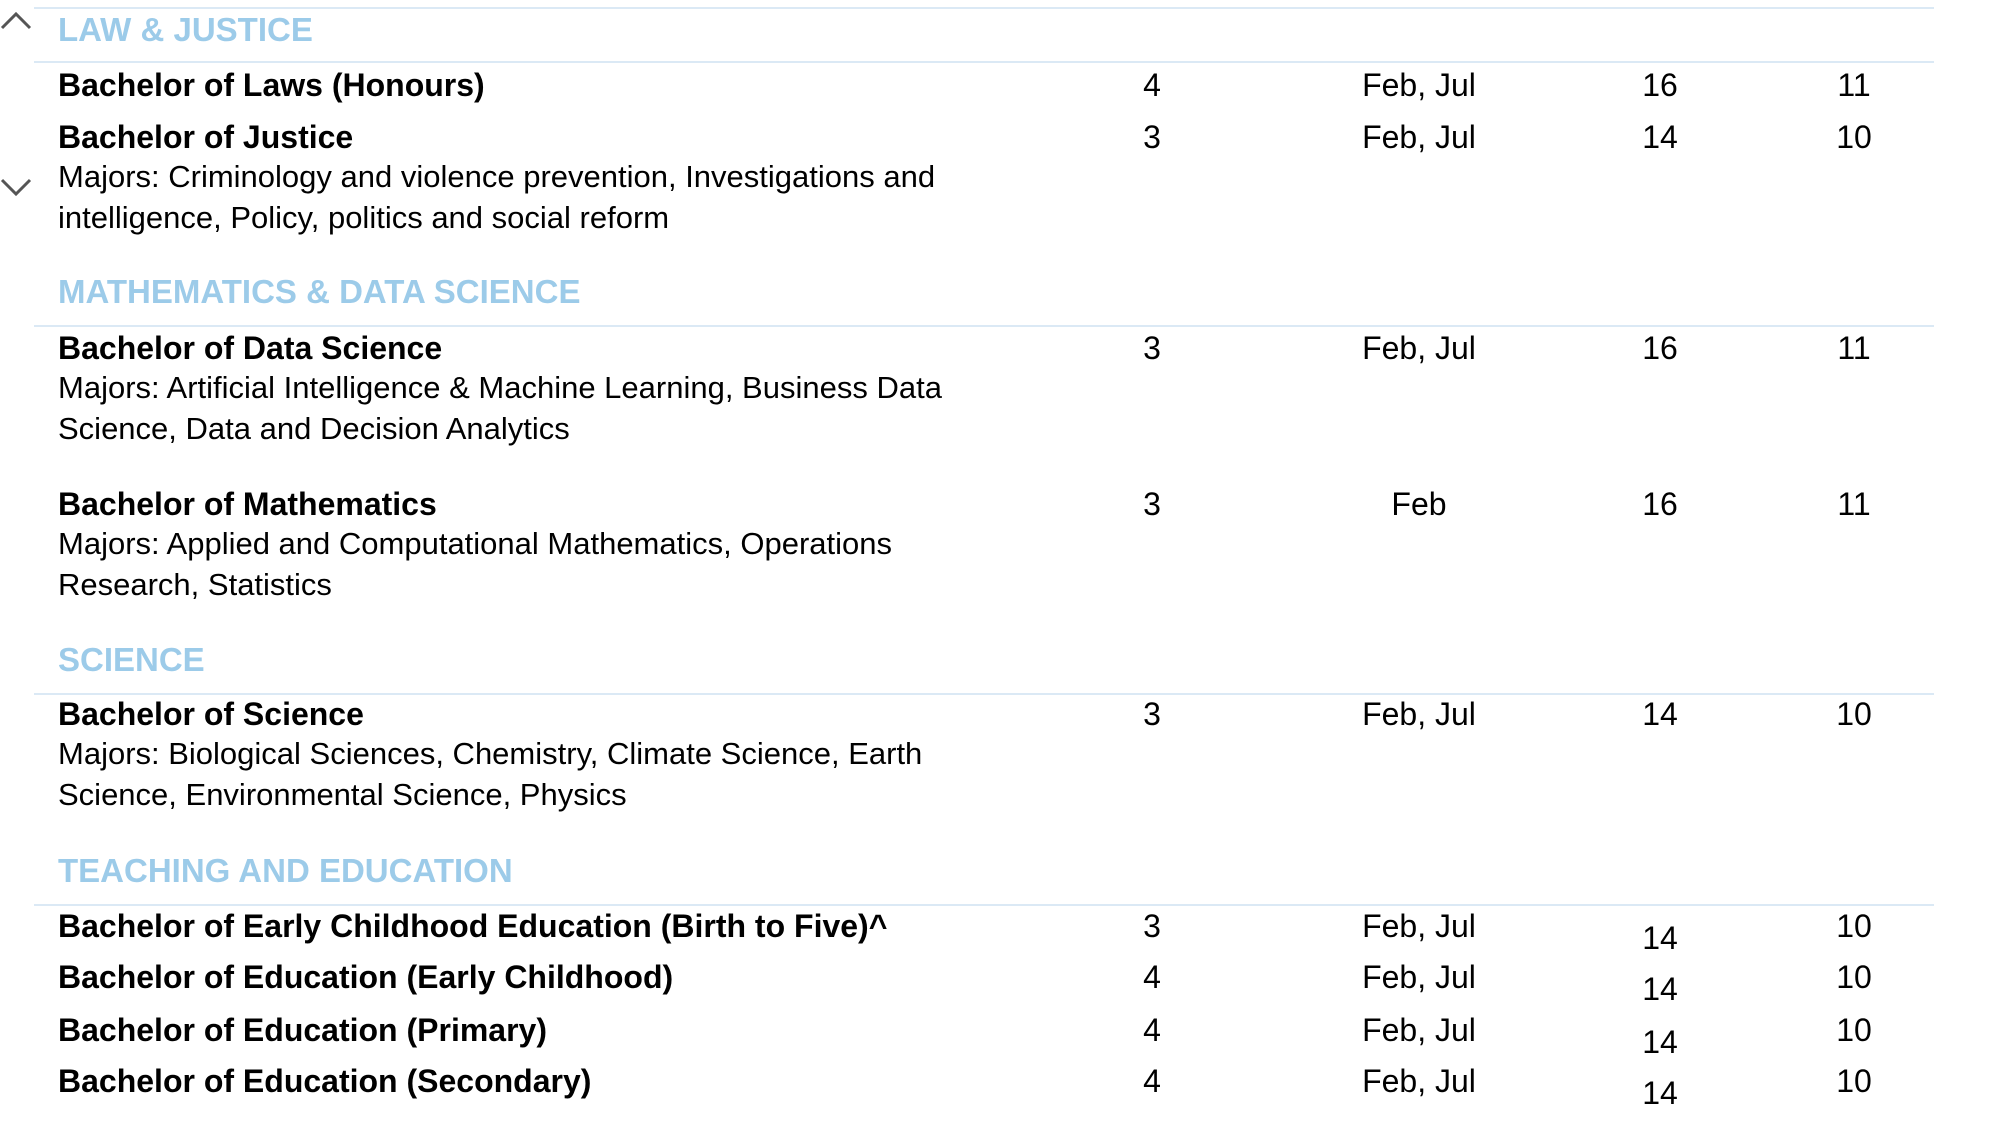 The image size is (1990, 1125). Describe the element at coordinates (16, 187) in the screenshot. I see `arrow-down` at that location.